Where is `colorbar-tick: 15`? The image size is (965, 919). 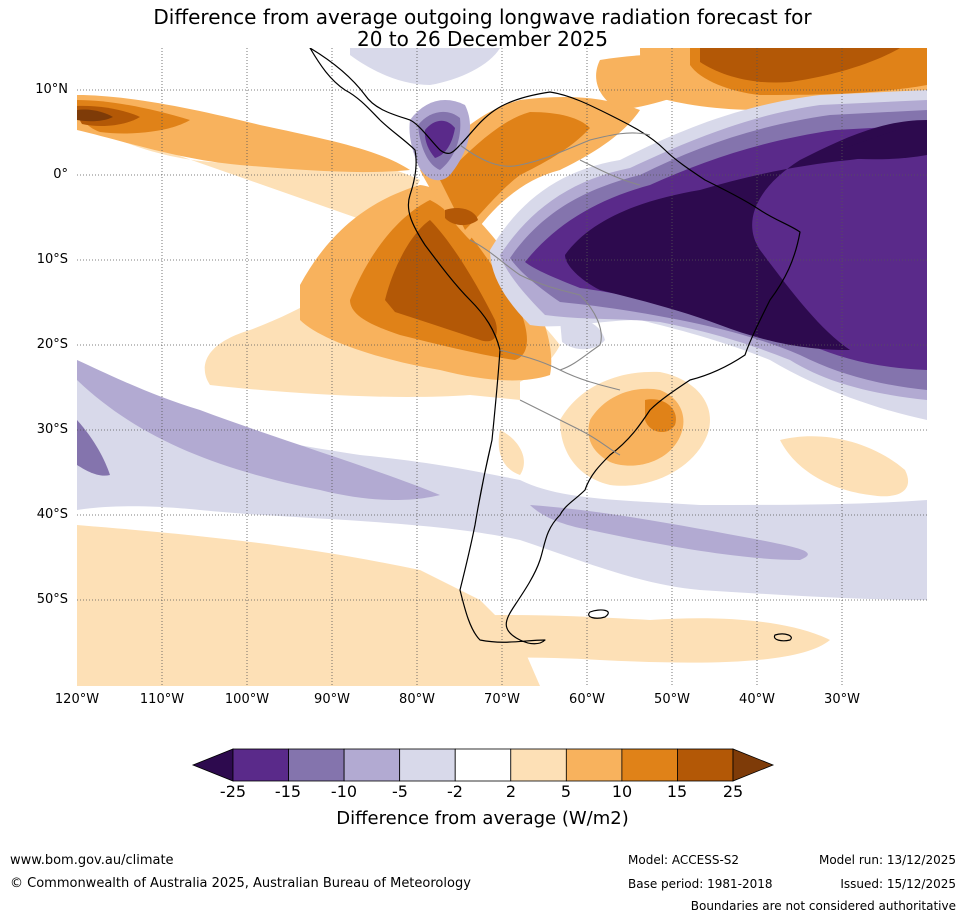 colorbar-tick: 15 is located at coordinates (677, 791).